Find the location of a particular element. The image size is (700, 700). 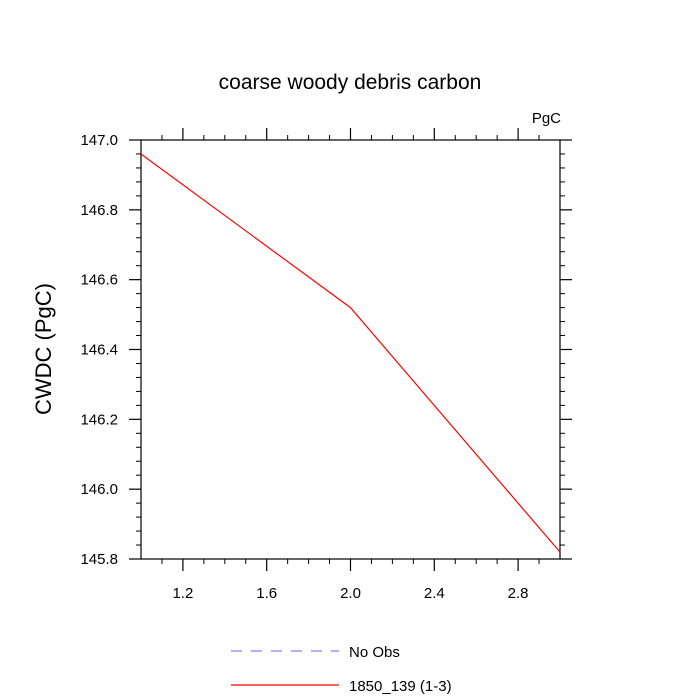

y-tick-label: 145.8 is located at coordinates (99, 559).